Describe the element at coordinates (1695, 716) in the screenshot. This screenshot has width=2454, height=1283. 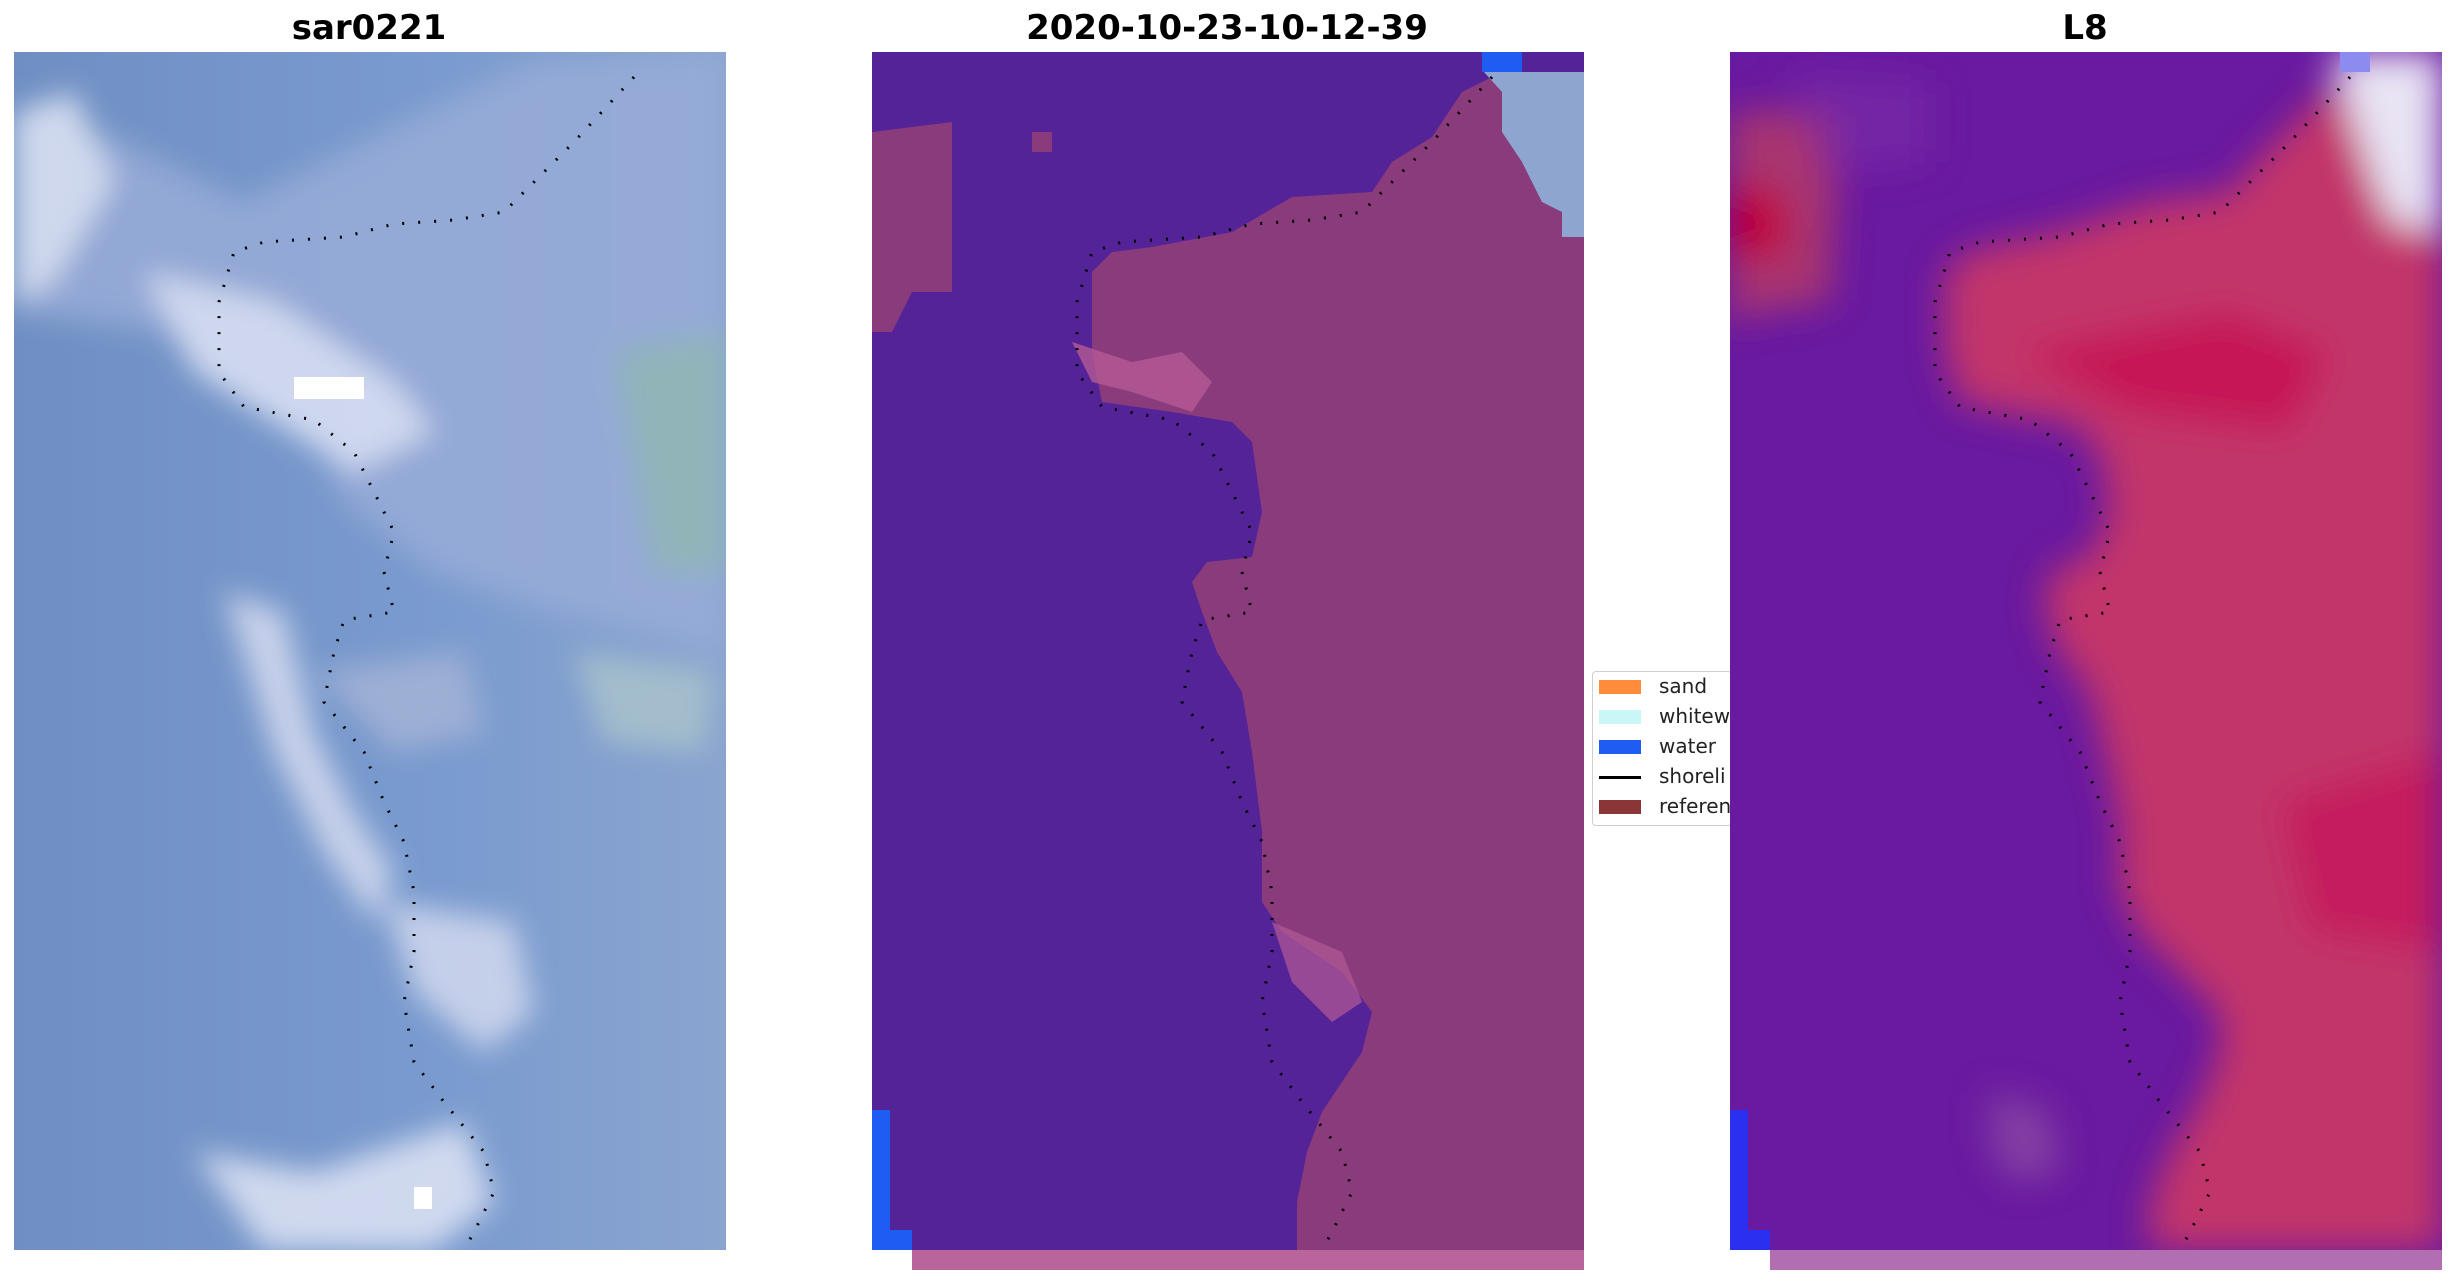
I see `legend-label-whitewater: whitew` at that location.